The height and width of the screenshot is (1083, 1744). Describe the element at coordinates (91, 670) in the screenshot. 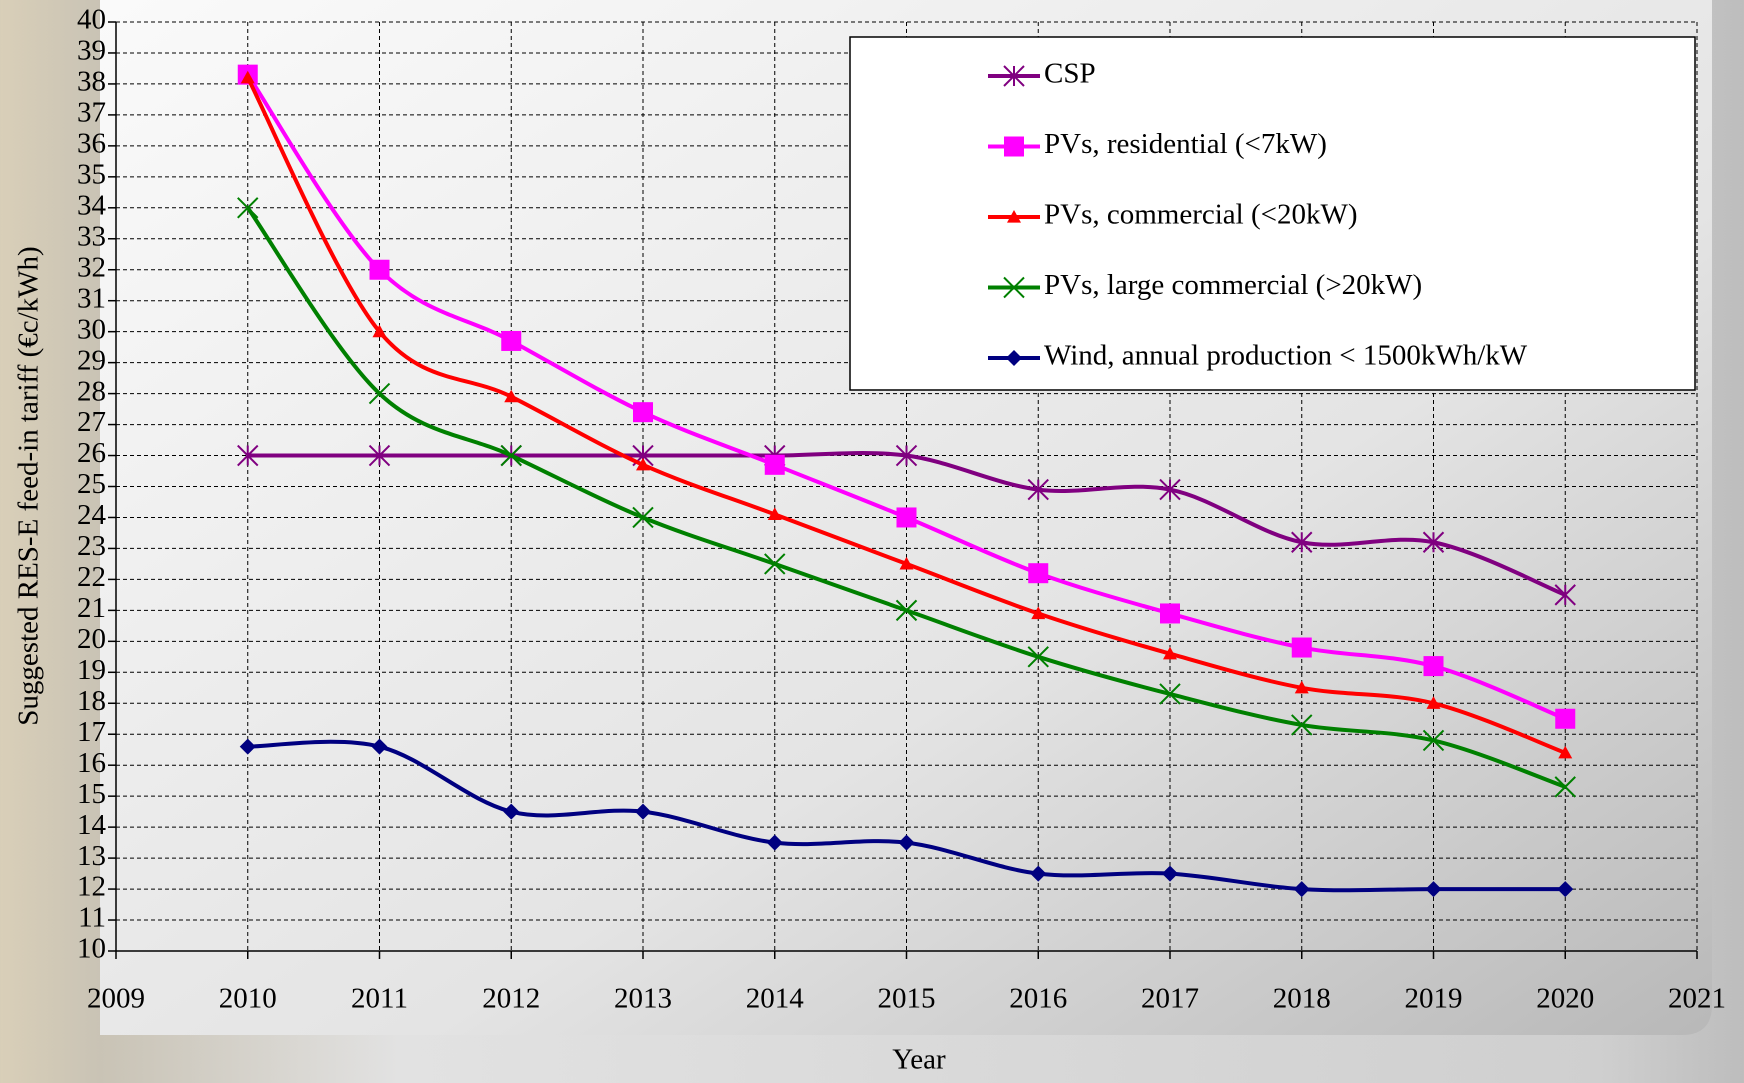

I see `y-tick-label: 19` at that location.